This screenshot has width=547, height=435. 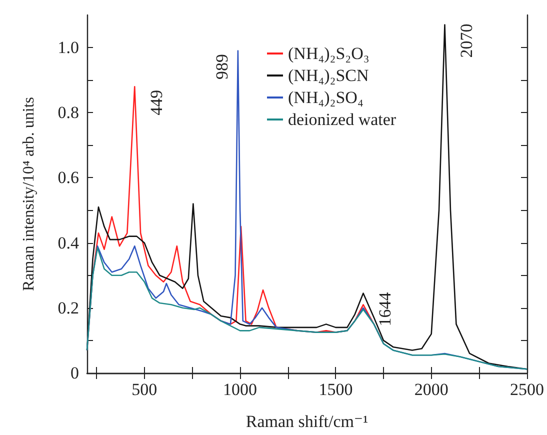 I want to click on x-tick-label: 1000, so click(x=240, y=389).